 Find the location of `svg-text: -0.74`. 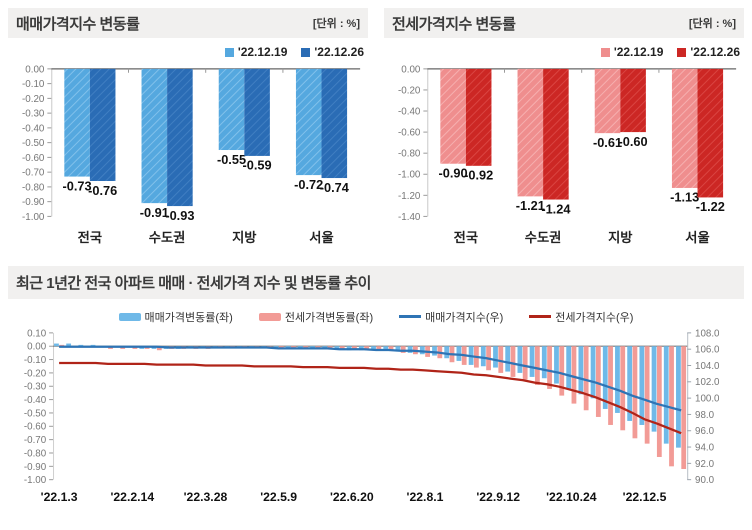

svg-text: -0.74 is located at coordinates (335, 187).